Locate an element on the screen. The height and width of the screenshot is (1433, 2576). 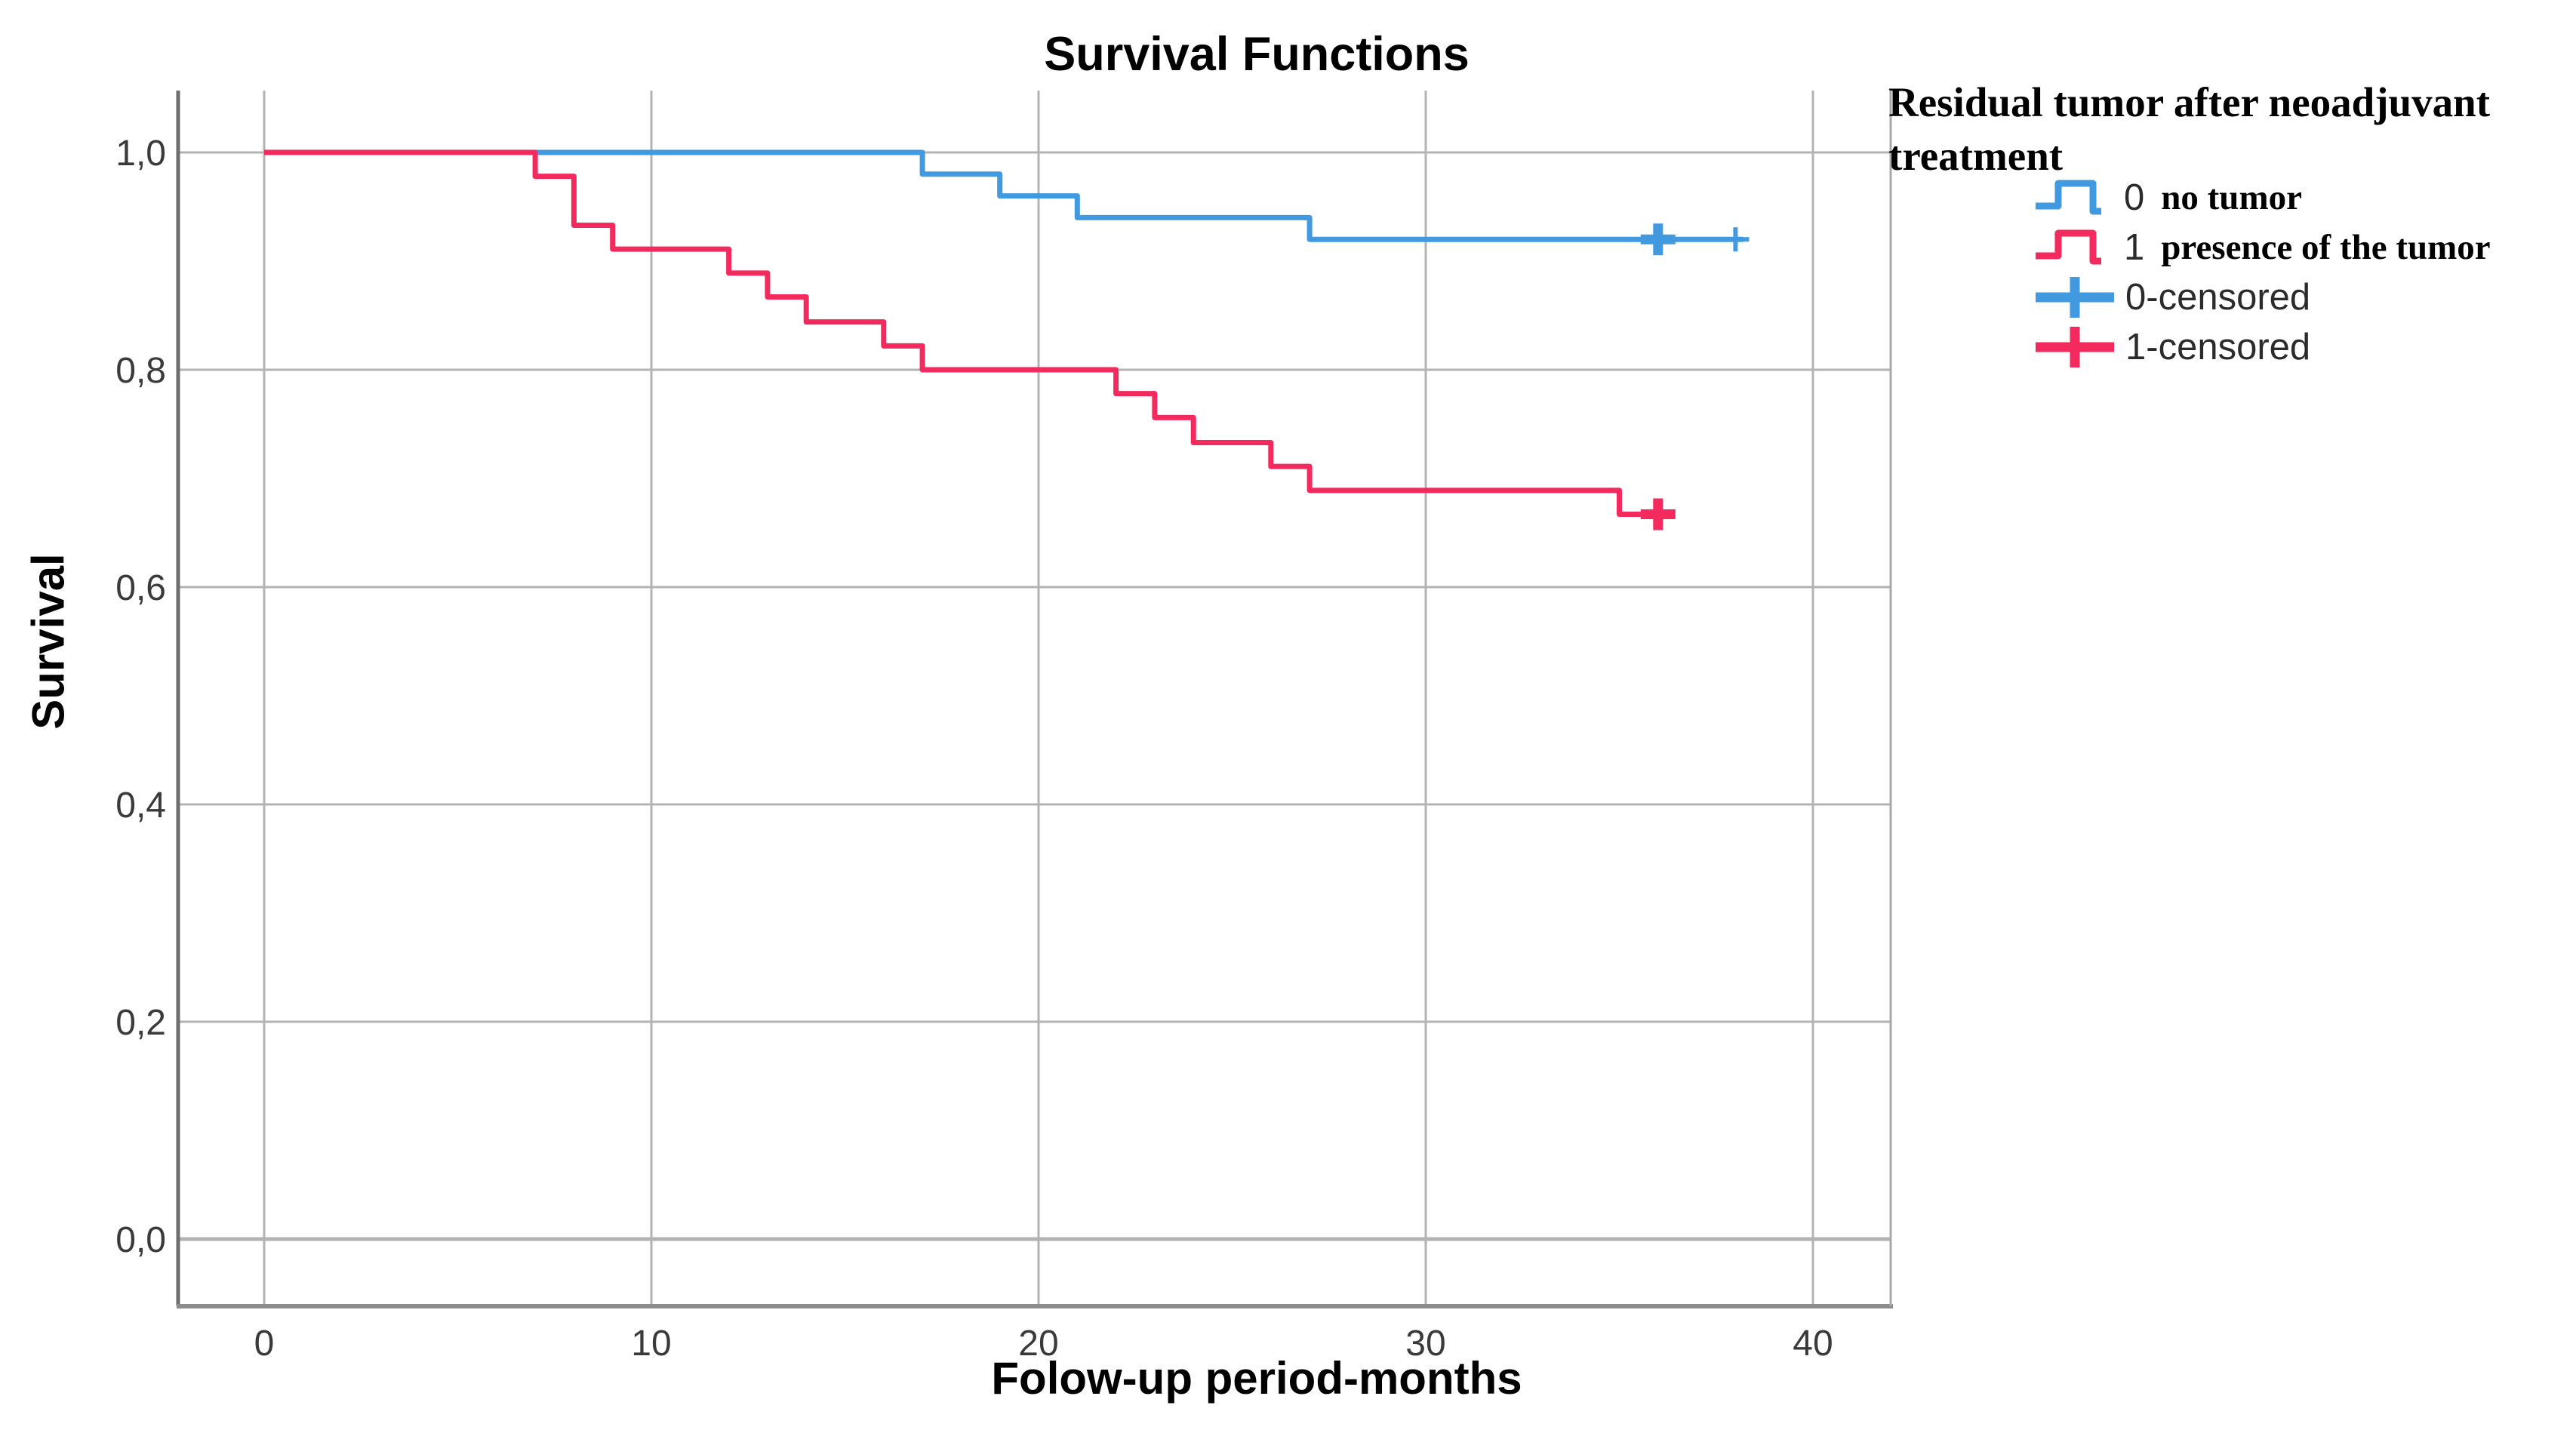
x-tick-label: 40 is located at coordinates (1813, 1344).